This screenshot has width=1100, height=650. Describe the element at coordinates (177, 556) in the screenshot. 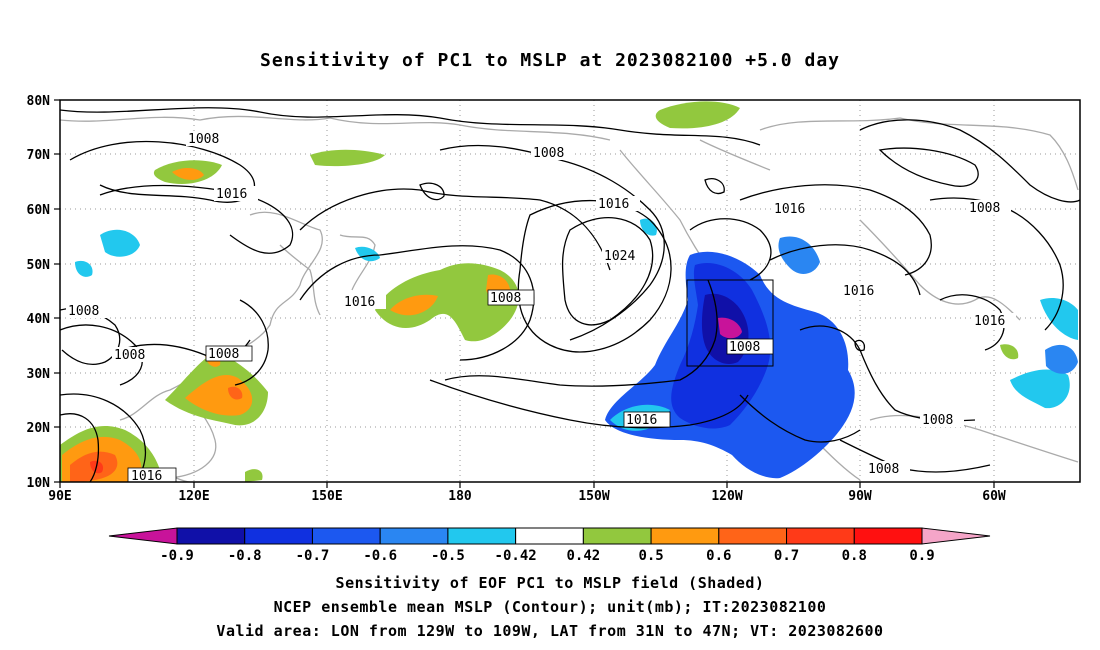

I see `colorbar-label: -0.9` at that location.